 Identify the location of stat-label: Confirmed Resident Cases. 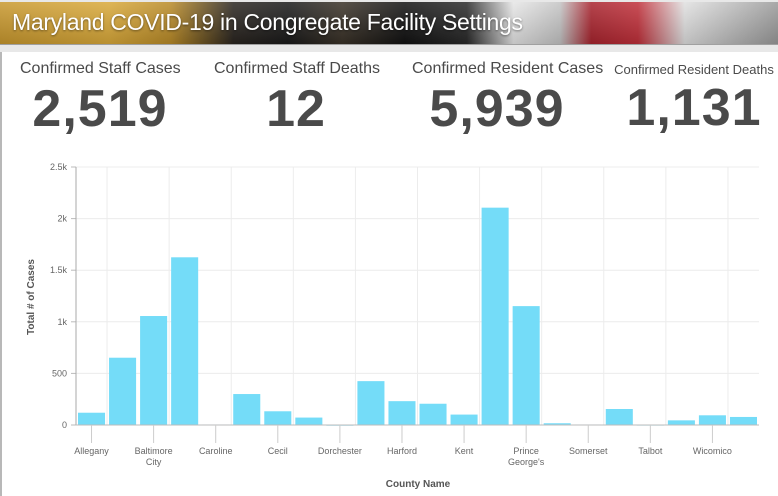
(508, 68).